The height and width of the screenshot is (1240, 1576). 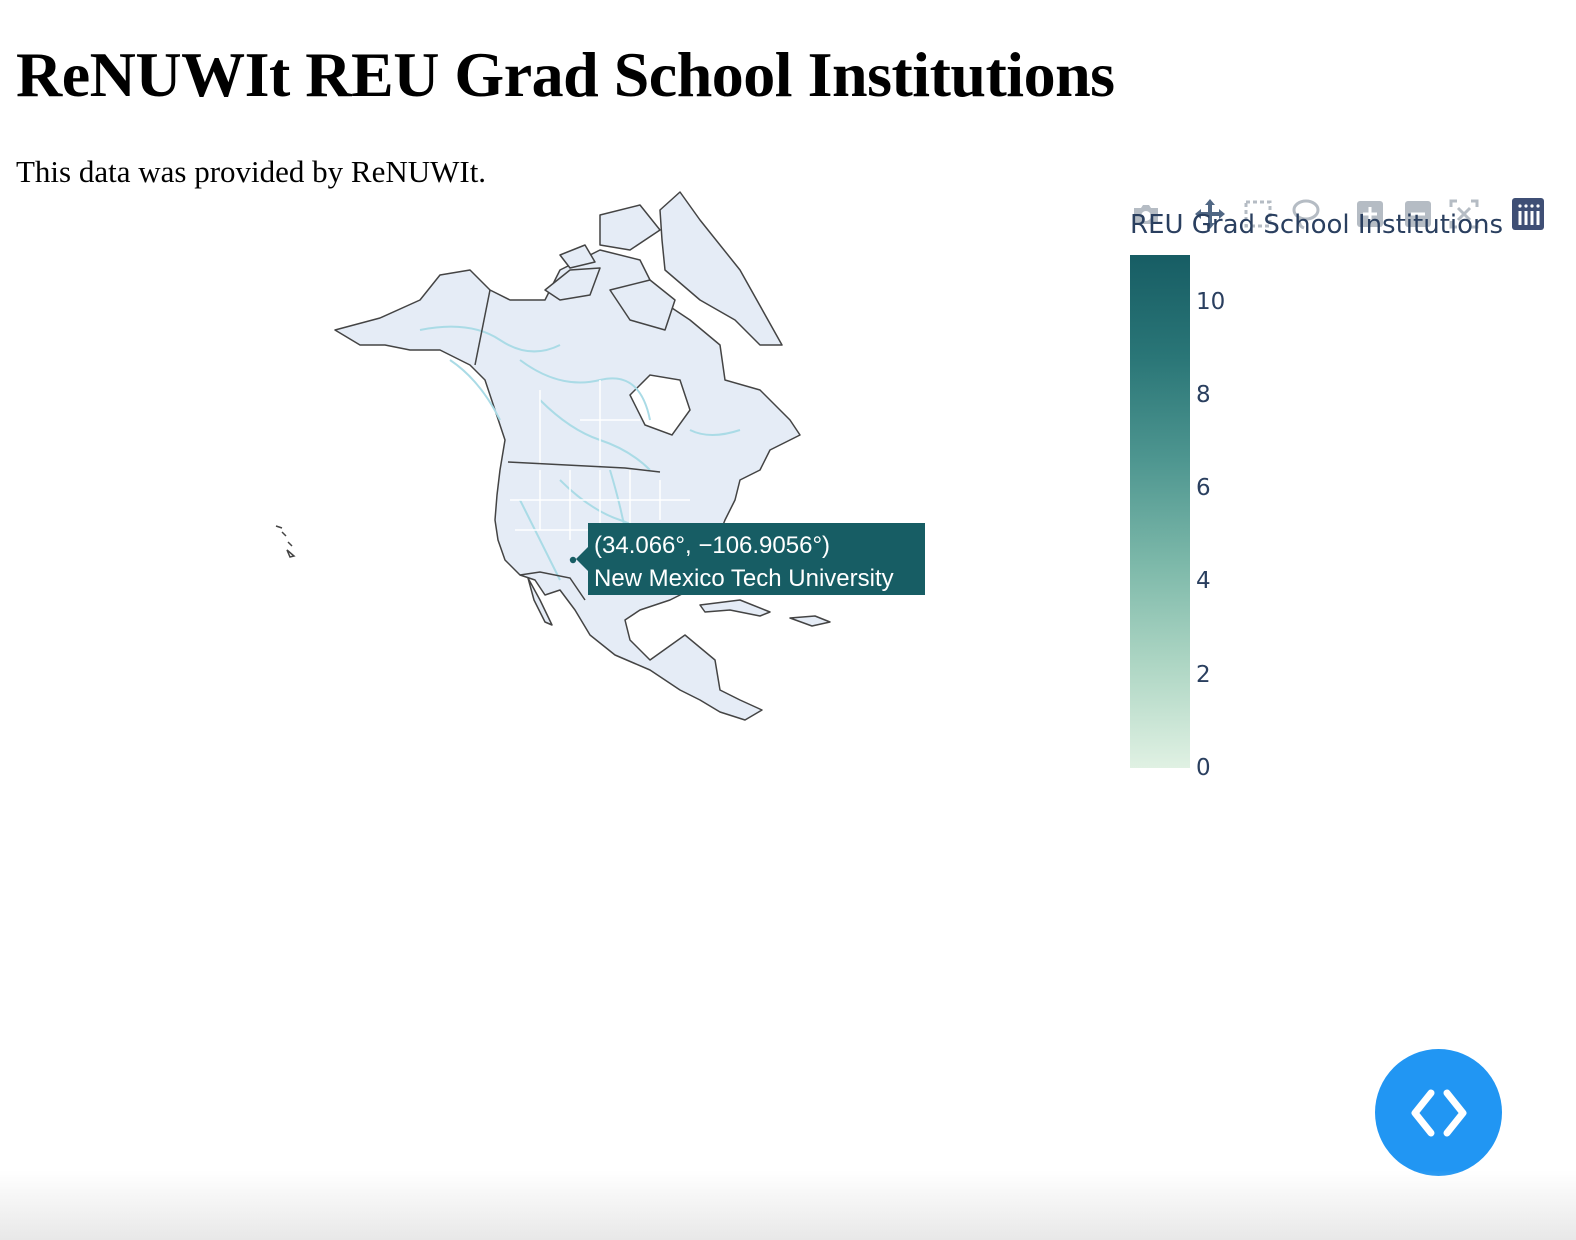 I want to click on view-code-button, so click(x=1438, y=1112).